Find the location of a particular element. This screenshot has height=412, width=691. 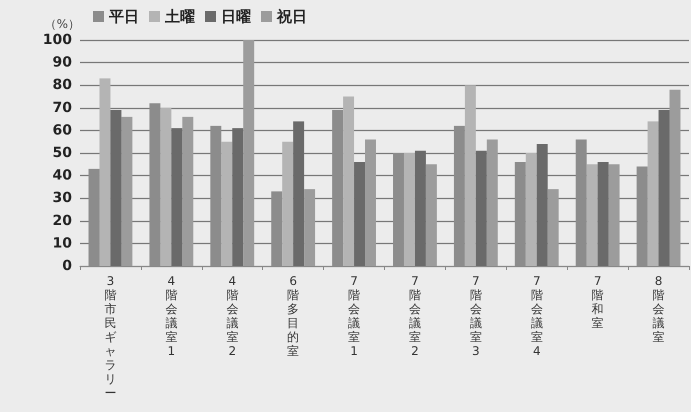

x-tick-label: 7階会議室3 is located at coordinates (476, 316).